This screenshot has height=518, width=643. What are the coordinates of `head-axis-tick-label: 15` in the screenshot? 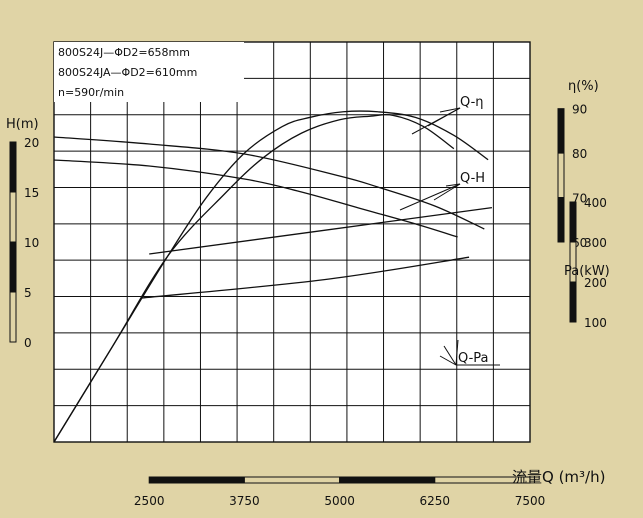 It's located at (31, 193).